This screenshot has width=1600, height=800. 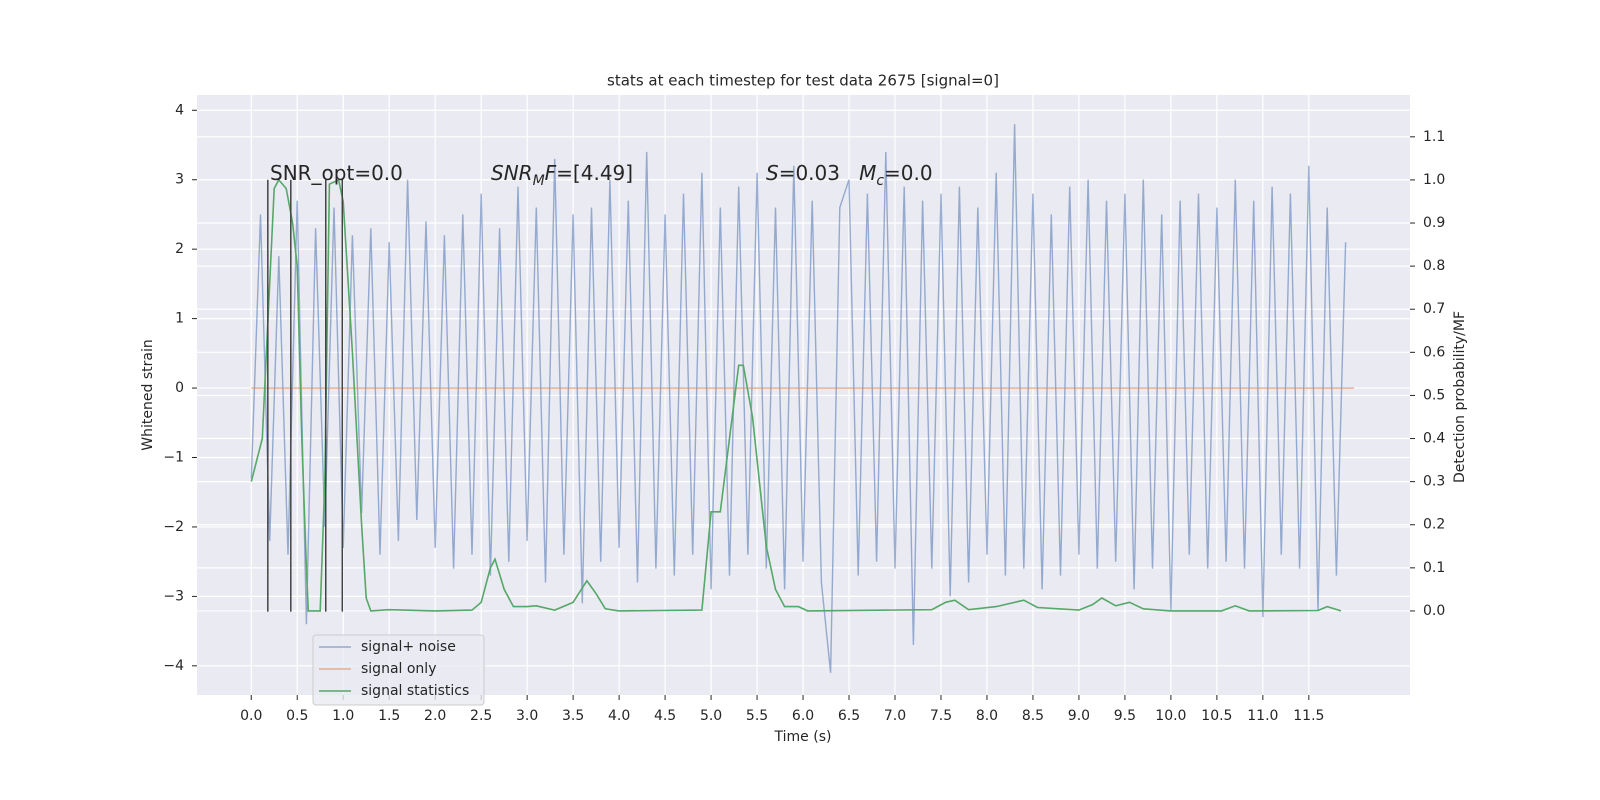 What do you see at coordinates (179, 110) in the screenshot?
I see `y-tick-label: 4` at bounding box center [179, 110].